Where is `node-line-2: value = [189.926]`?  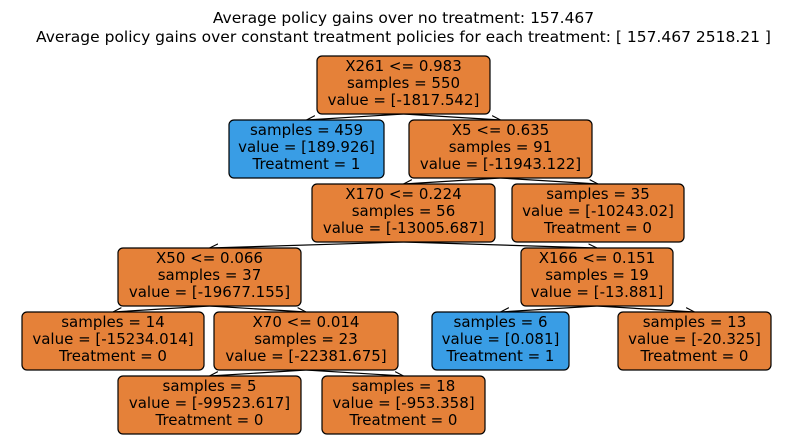 node-line-2: value = [189.926] is located at coordinates (306, 147).